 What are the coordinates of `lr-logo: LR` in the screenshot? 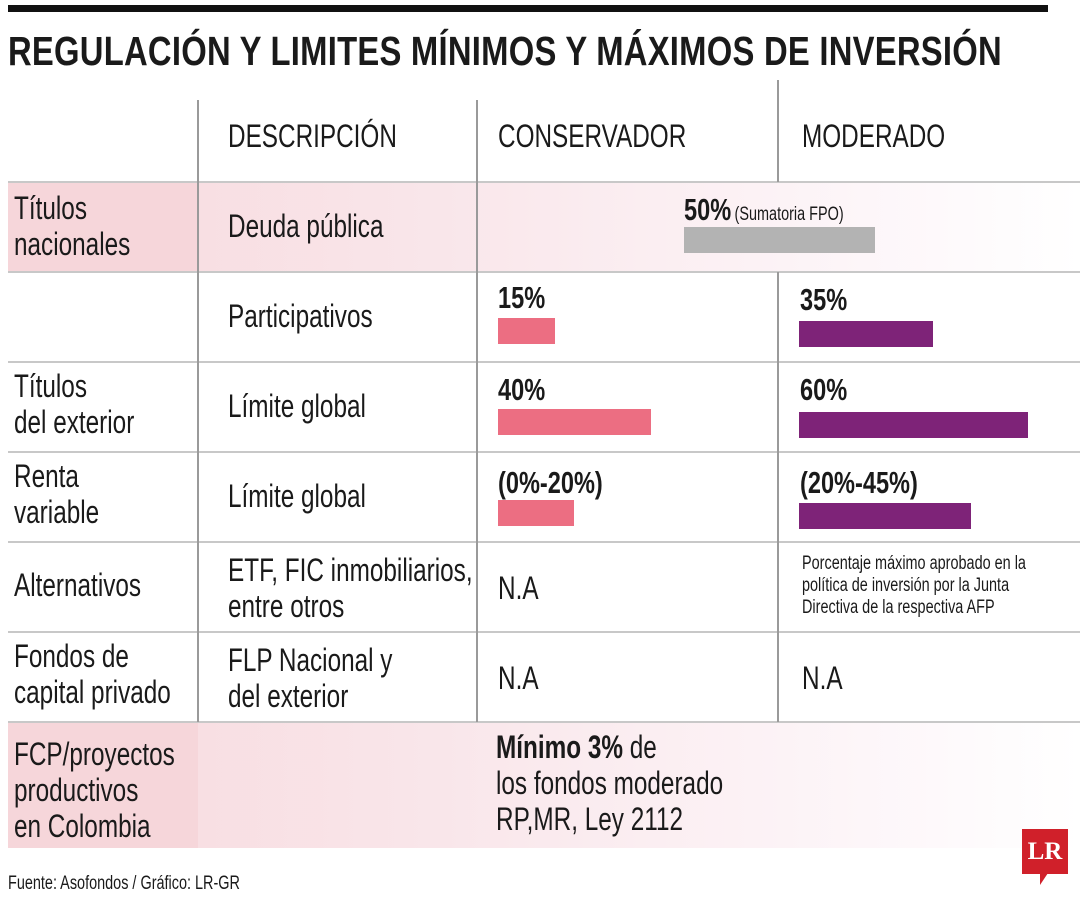 It's located at (1045, 851).